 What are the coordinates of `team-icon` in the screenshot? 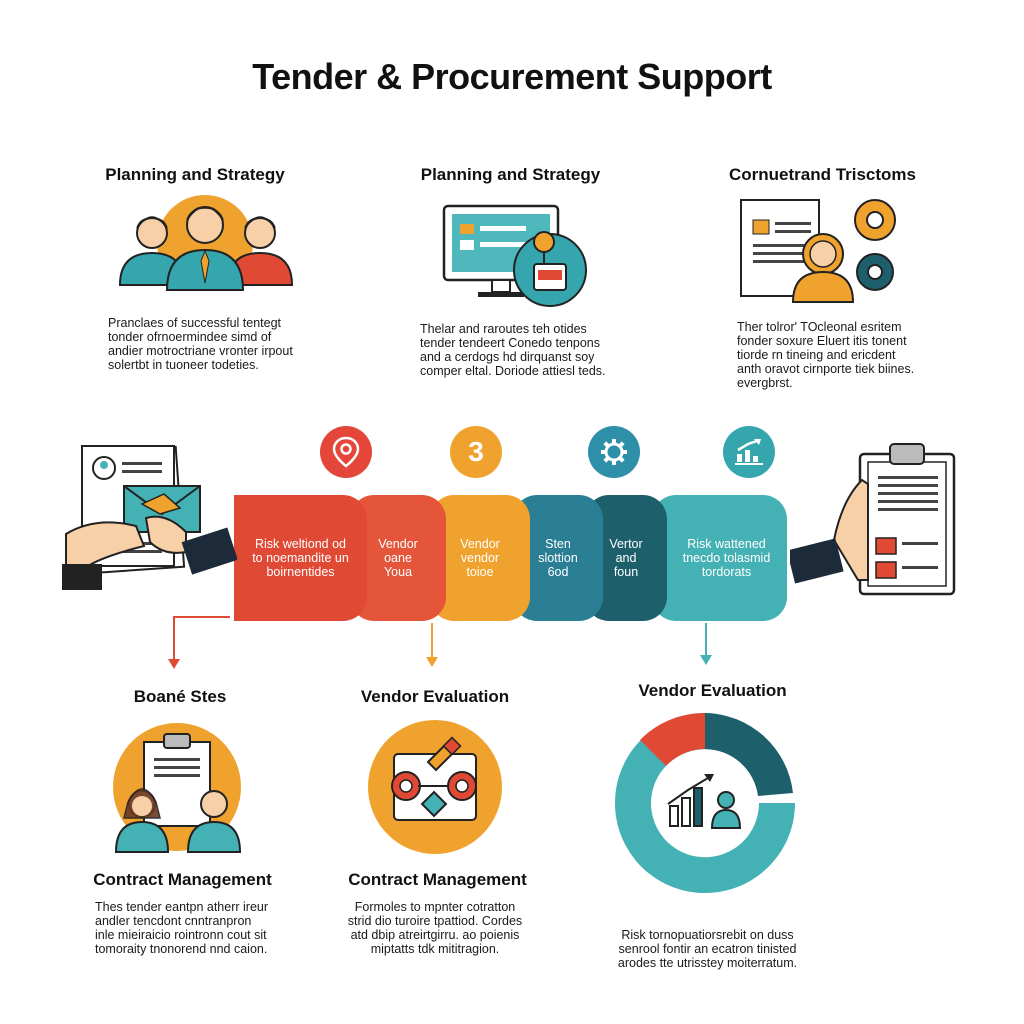 It's located at (206, 243).